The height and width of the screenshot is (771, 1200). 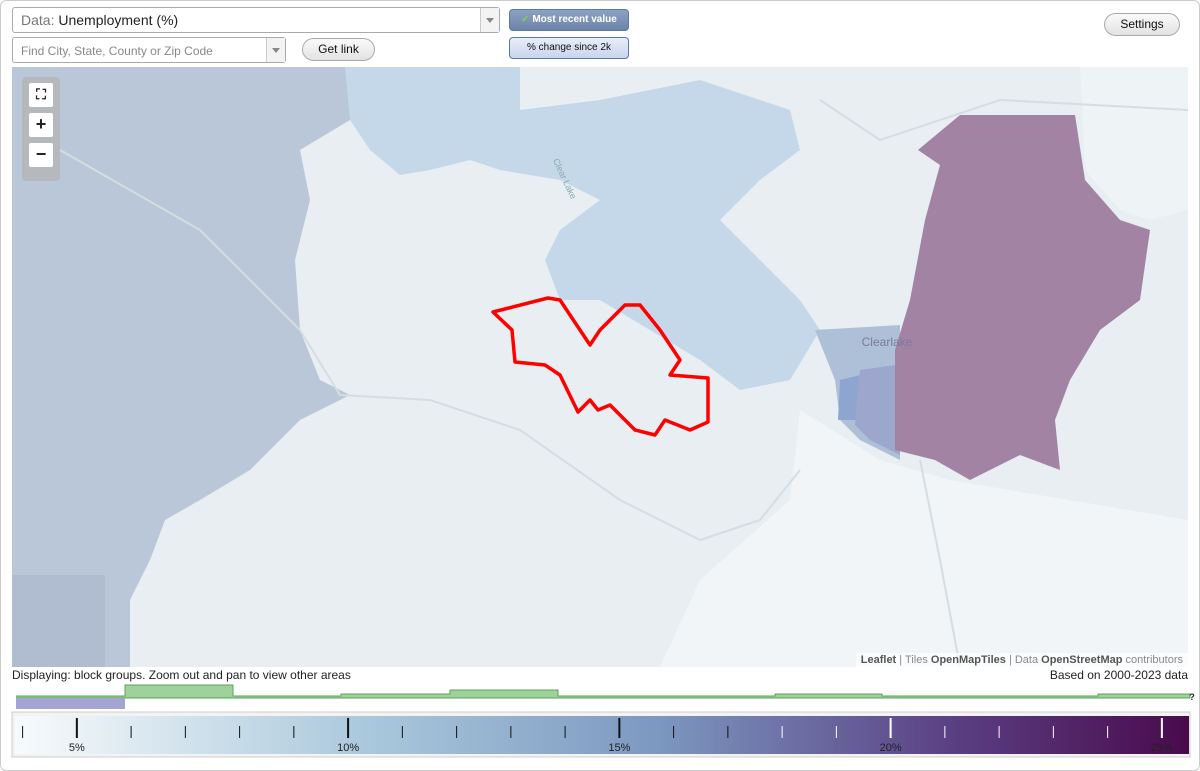 I want to click on mode-label: Most recent value, so click(x=574, y=19).